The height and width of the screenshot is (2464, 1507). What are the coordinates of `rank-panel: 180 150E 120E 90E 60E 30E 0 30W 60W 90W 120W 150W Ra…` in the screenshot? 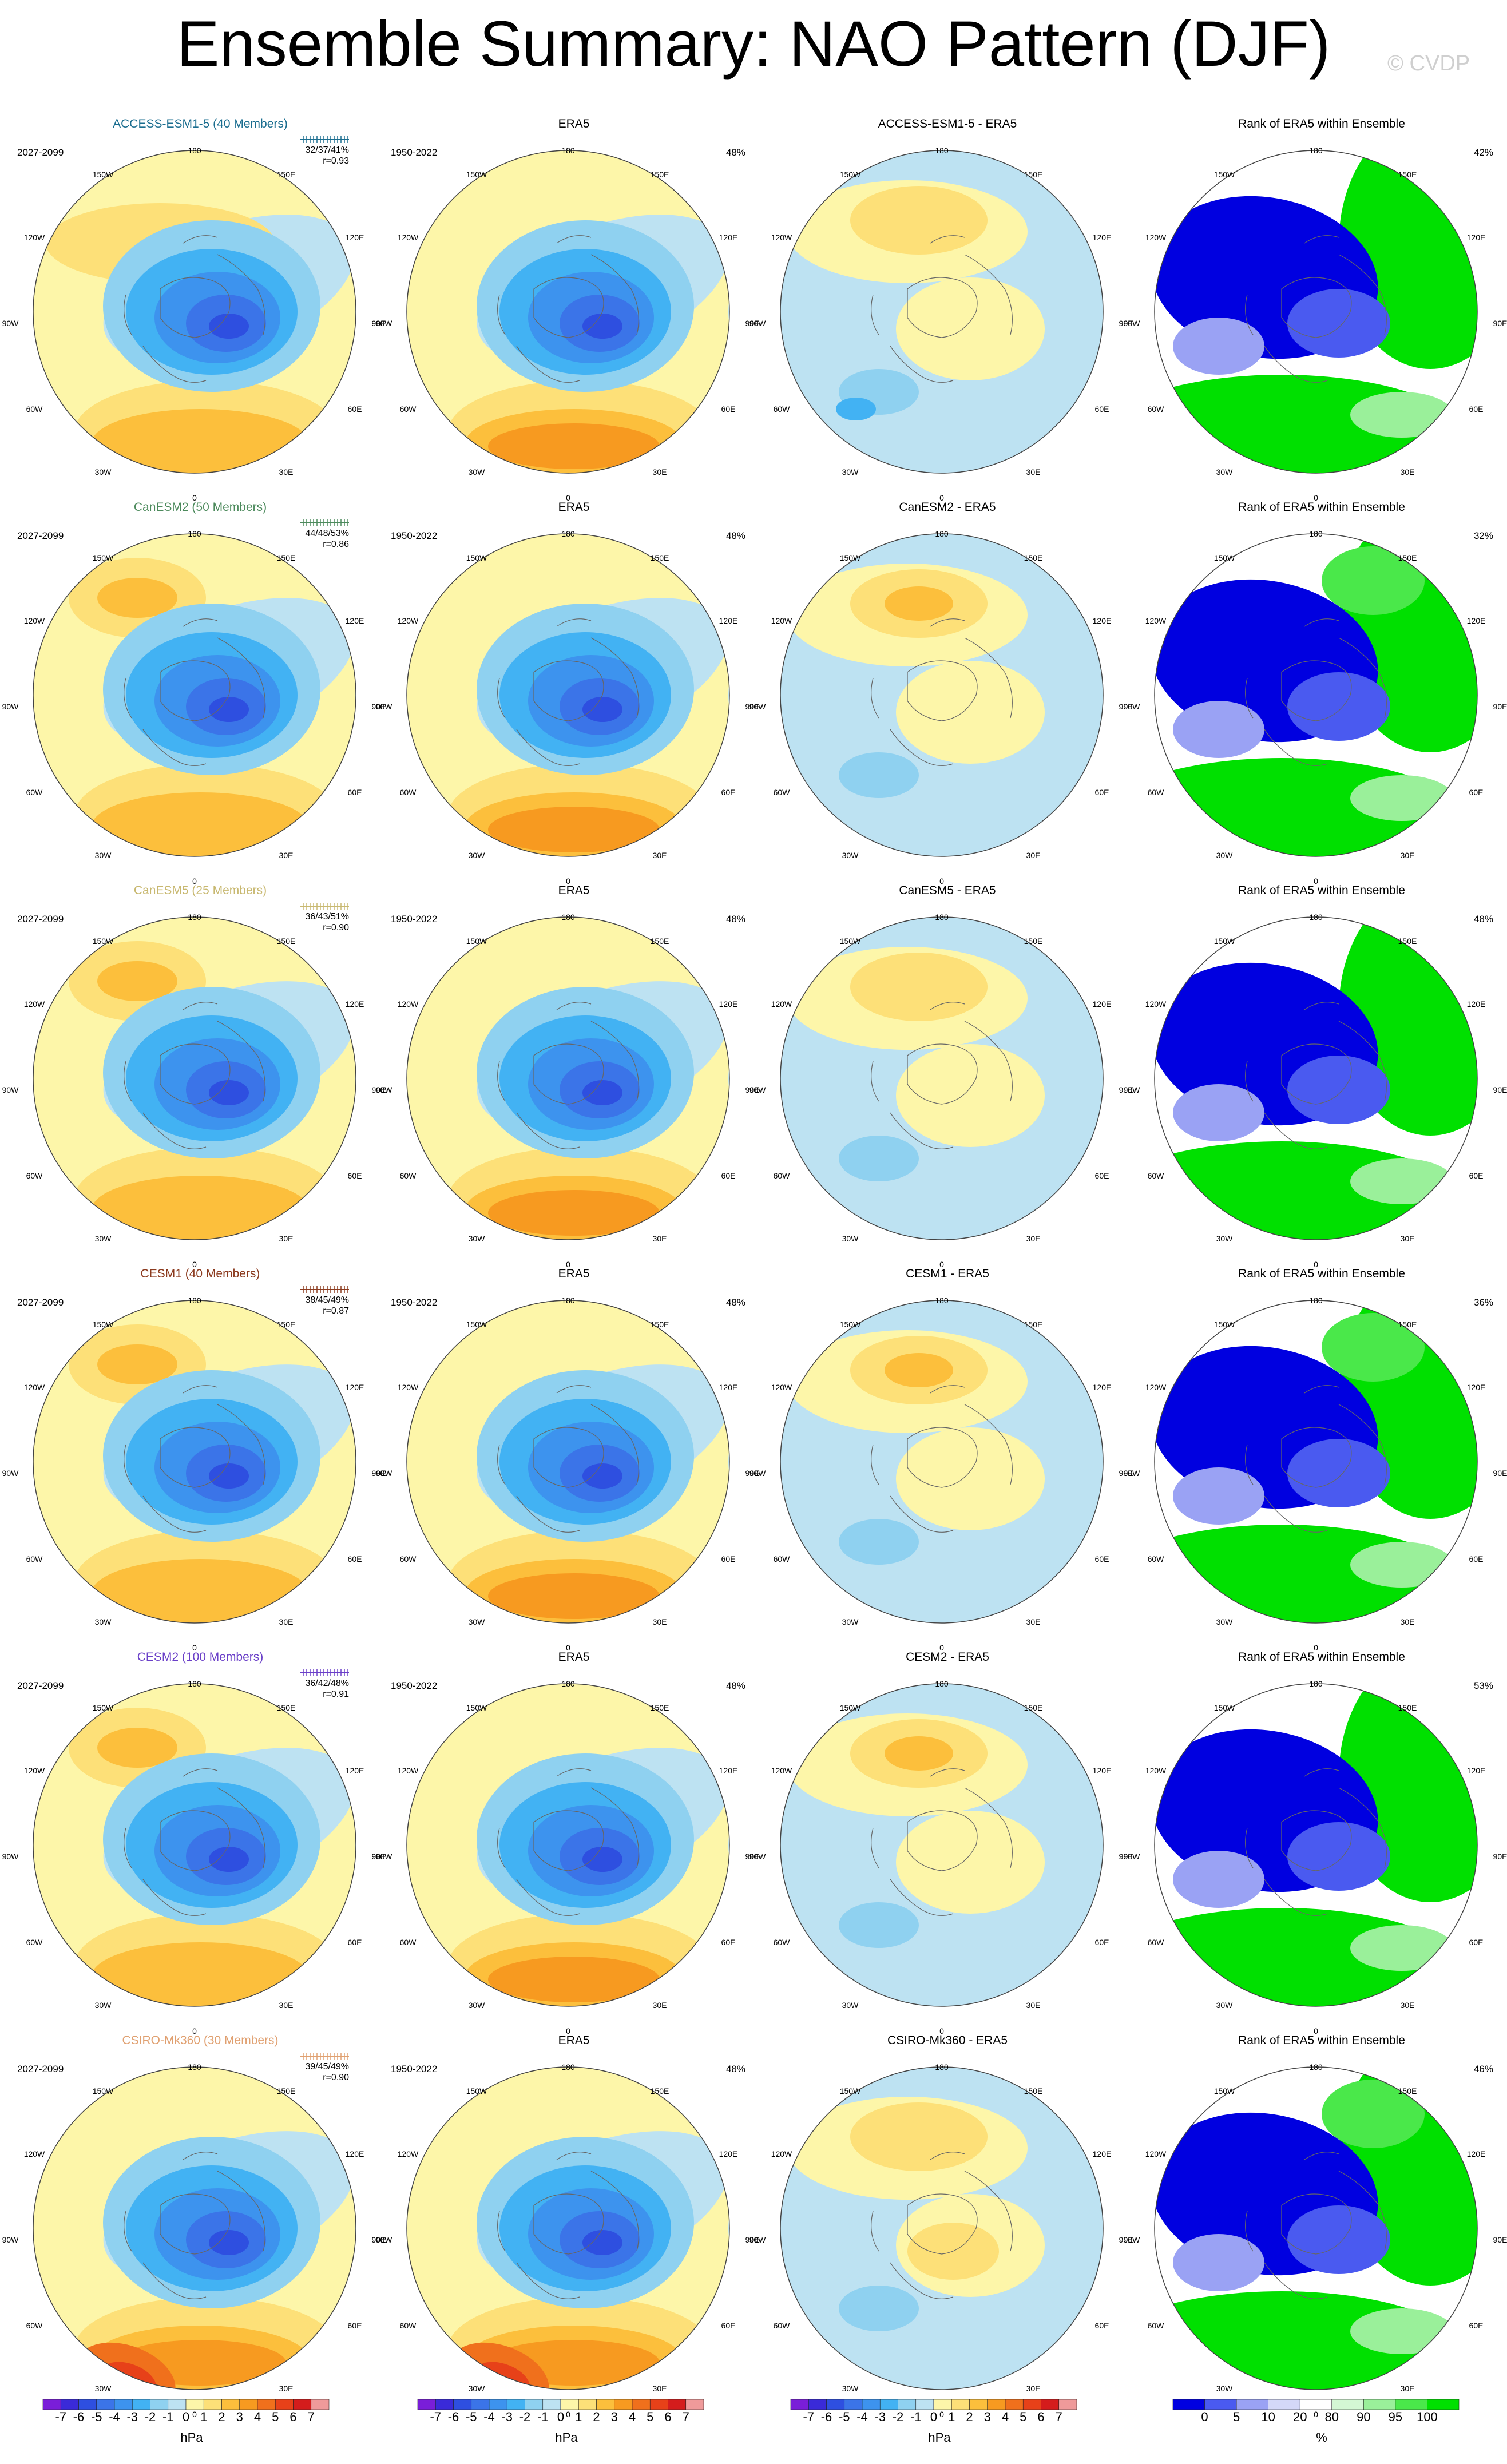 It's located at (1315, 1459).